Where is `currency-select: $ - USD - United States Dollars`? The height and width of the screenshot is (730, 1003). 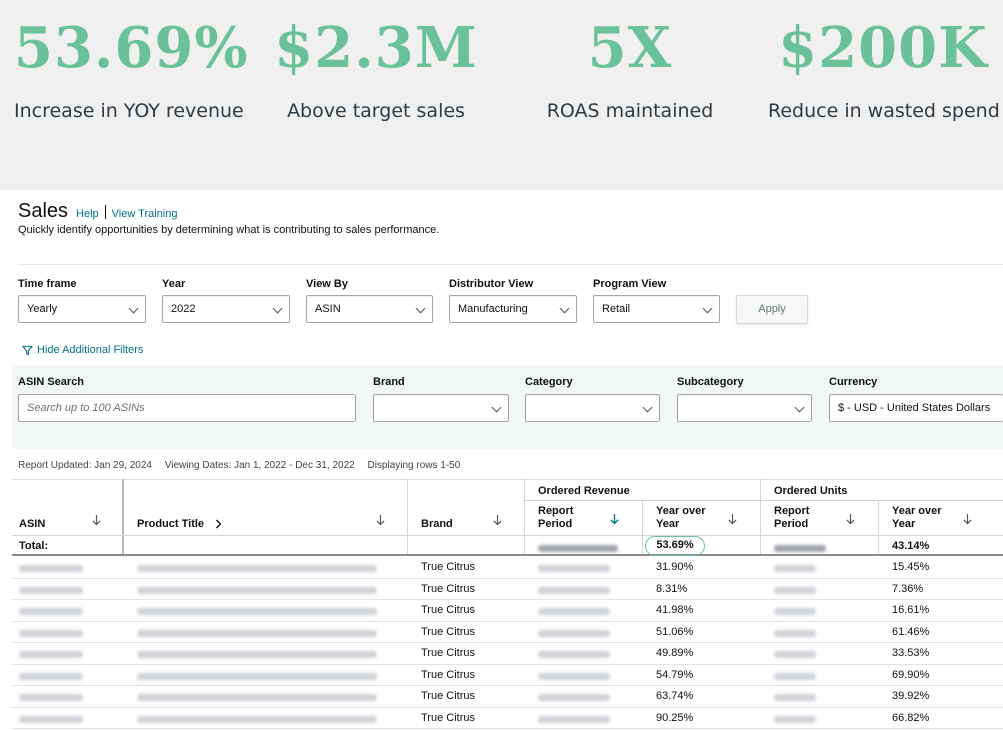
currency-select: $ - USD - United States Dollars is located at coordinates (916, 408).